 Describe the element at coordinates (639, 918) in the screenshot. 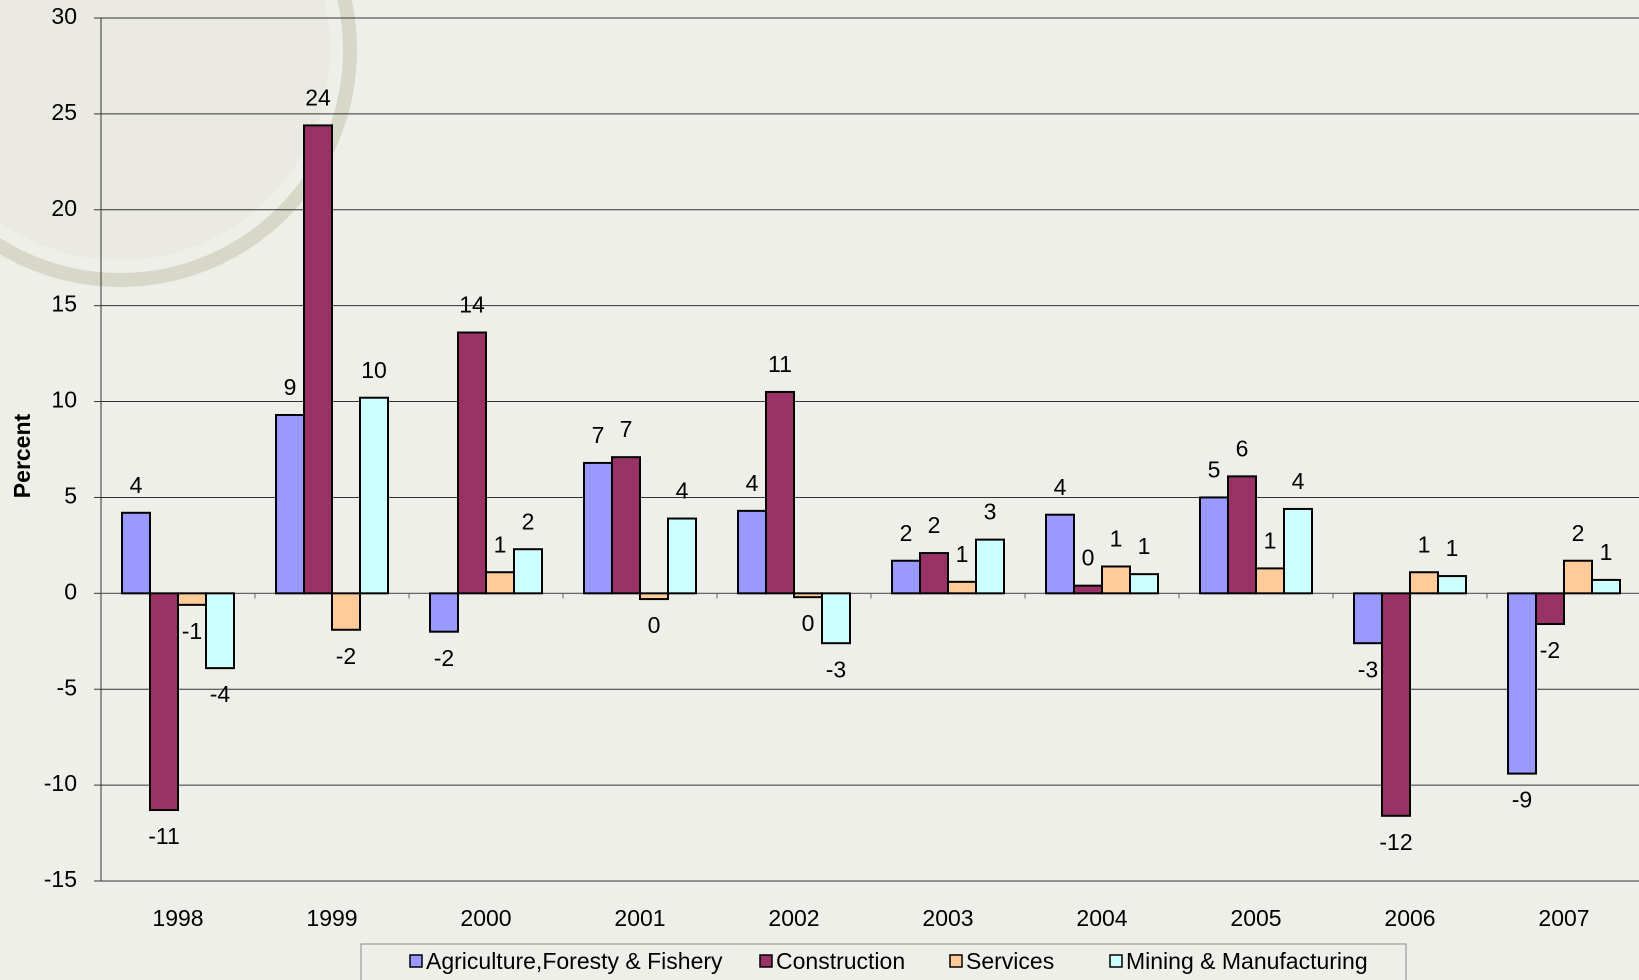

I see `x-tick-label: 2001` at that location.